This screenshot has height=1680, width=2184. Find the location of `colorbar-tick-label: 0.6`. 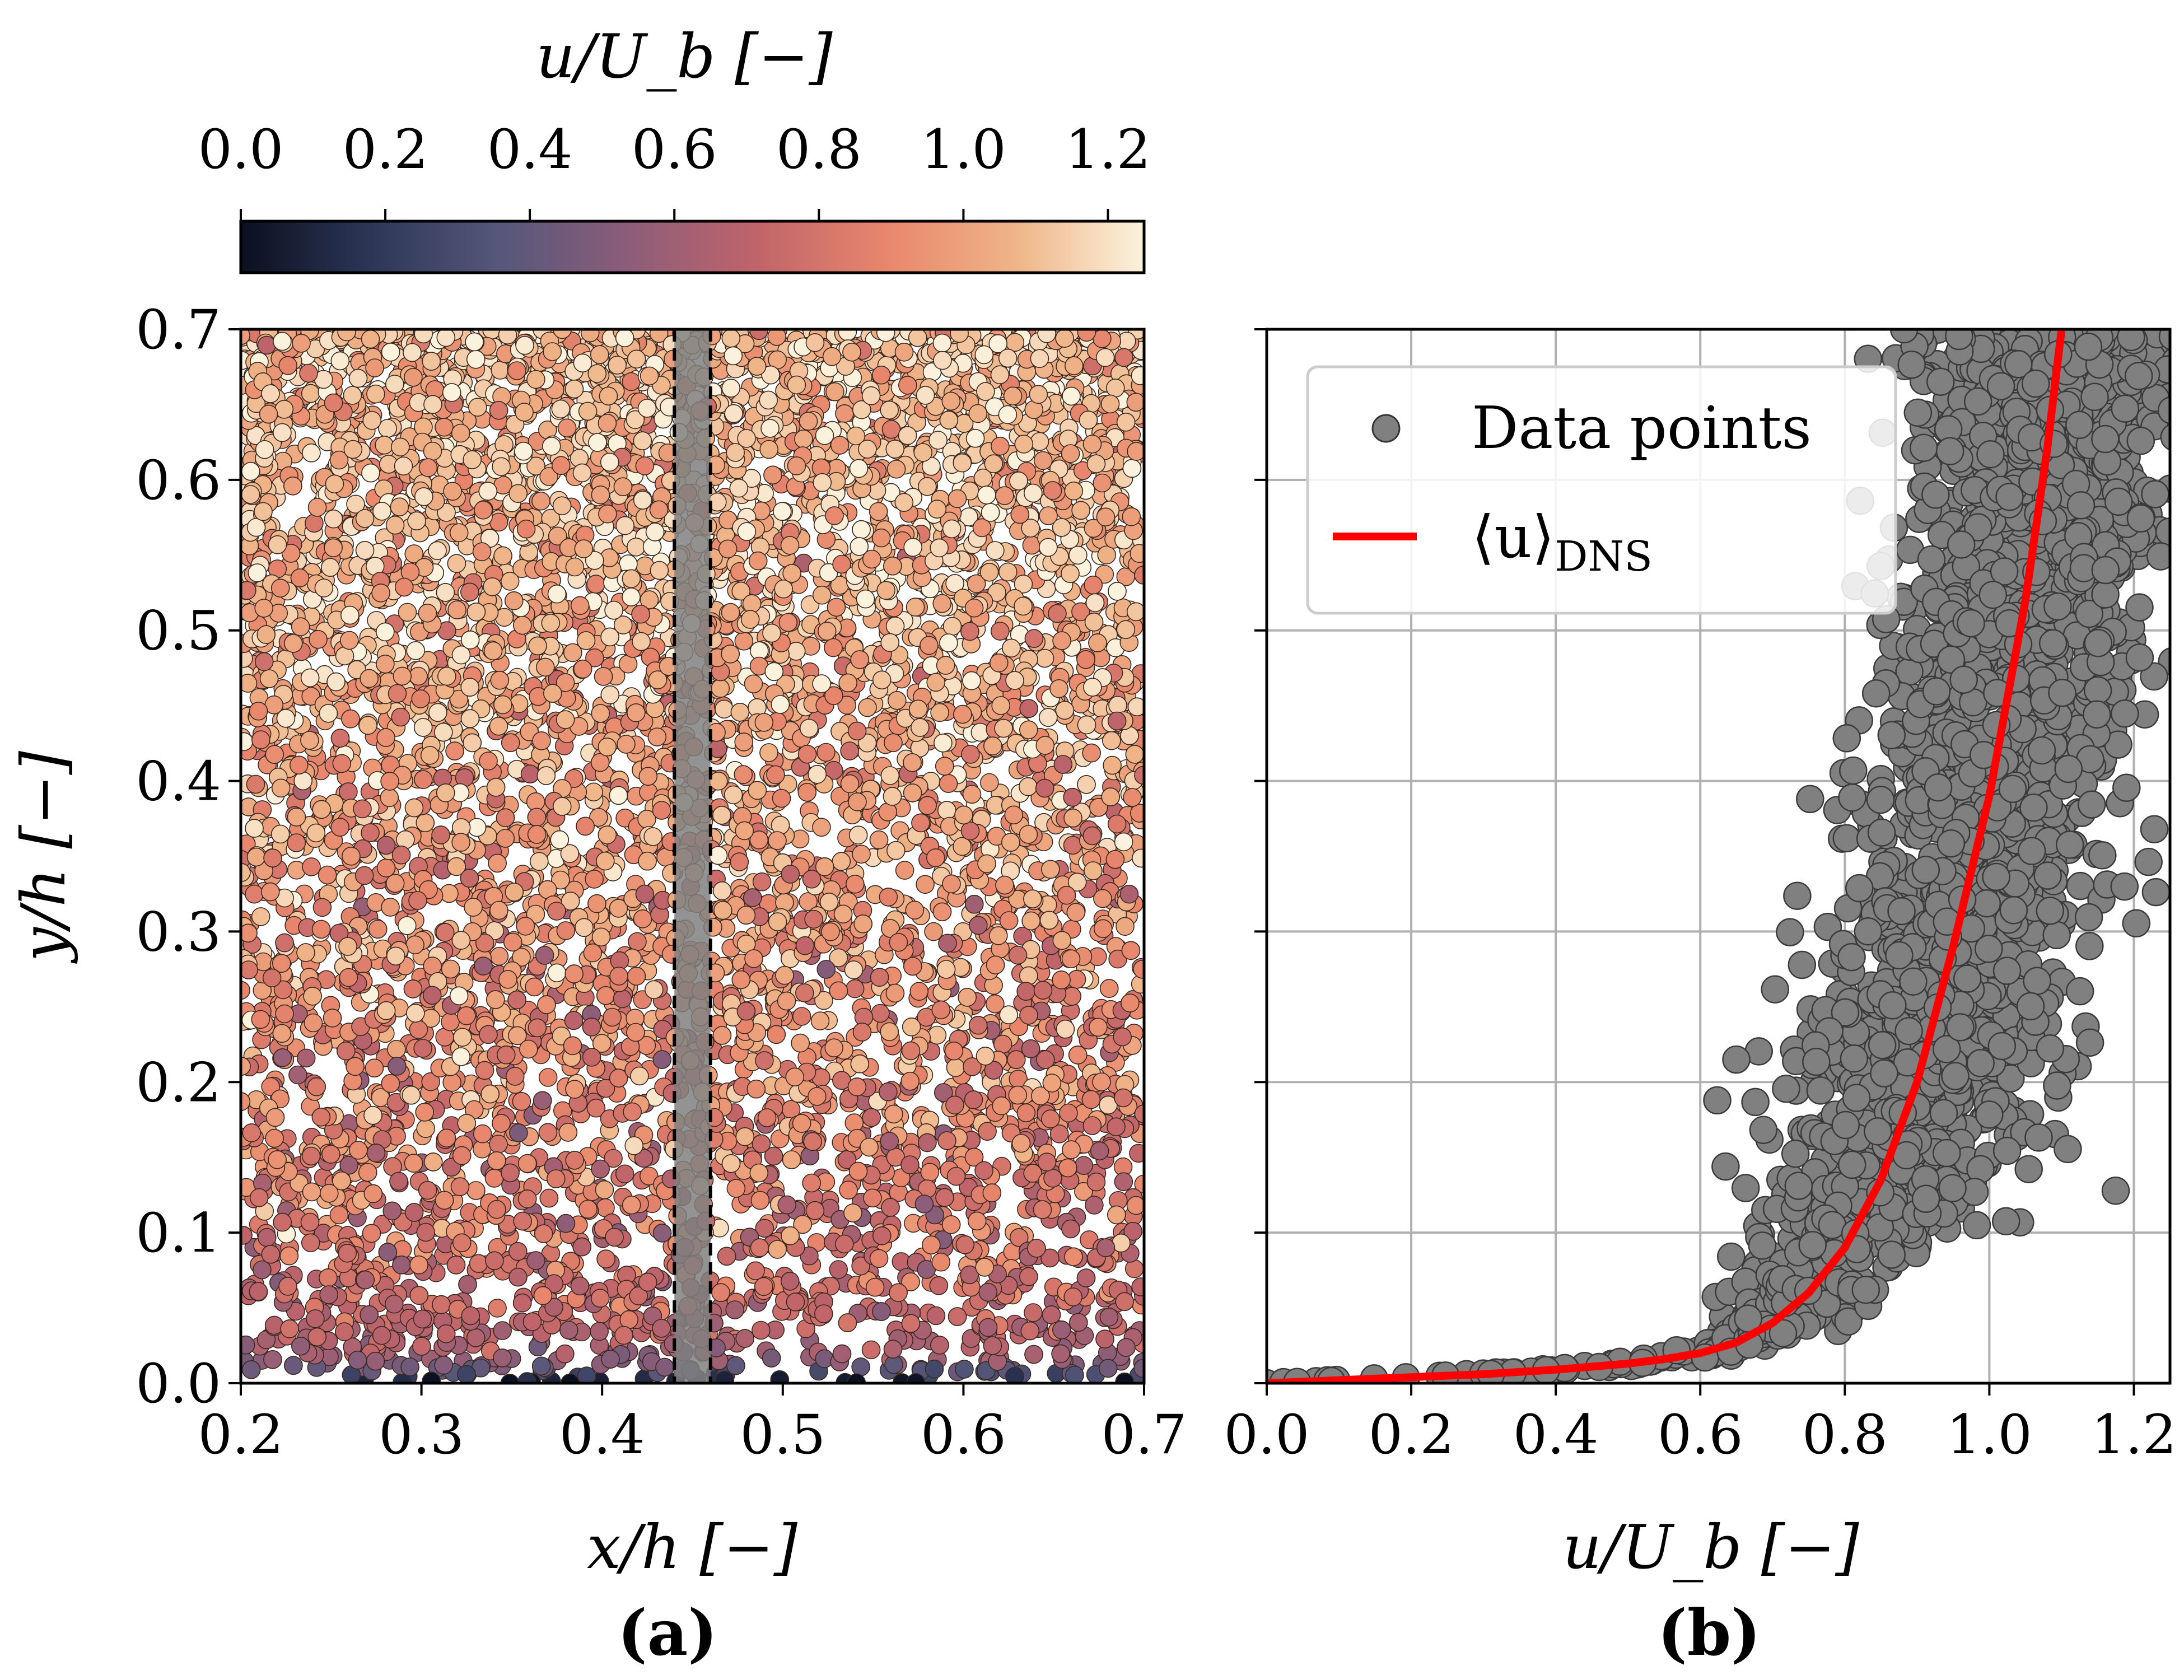

colorbar-tick-label: 0.6 is located at coordinates (675, 150).